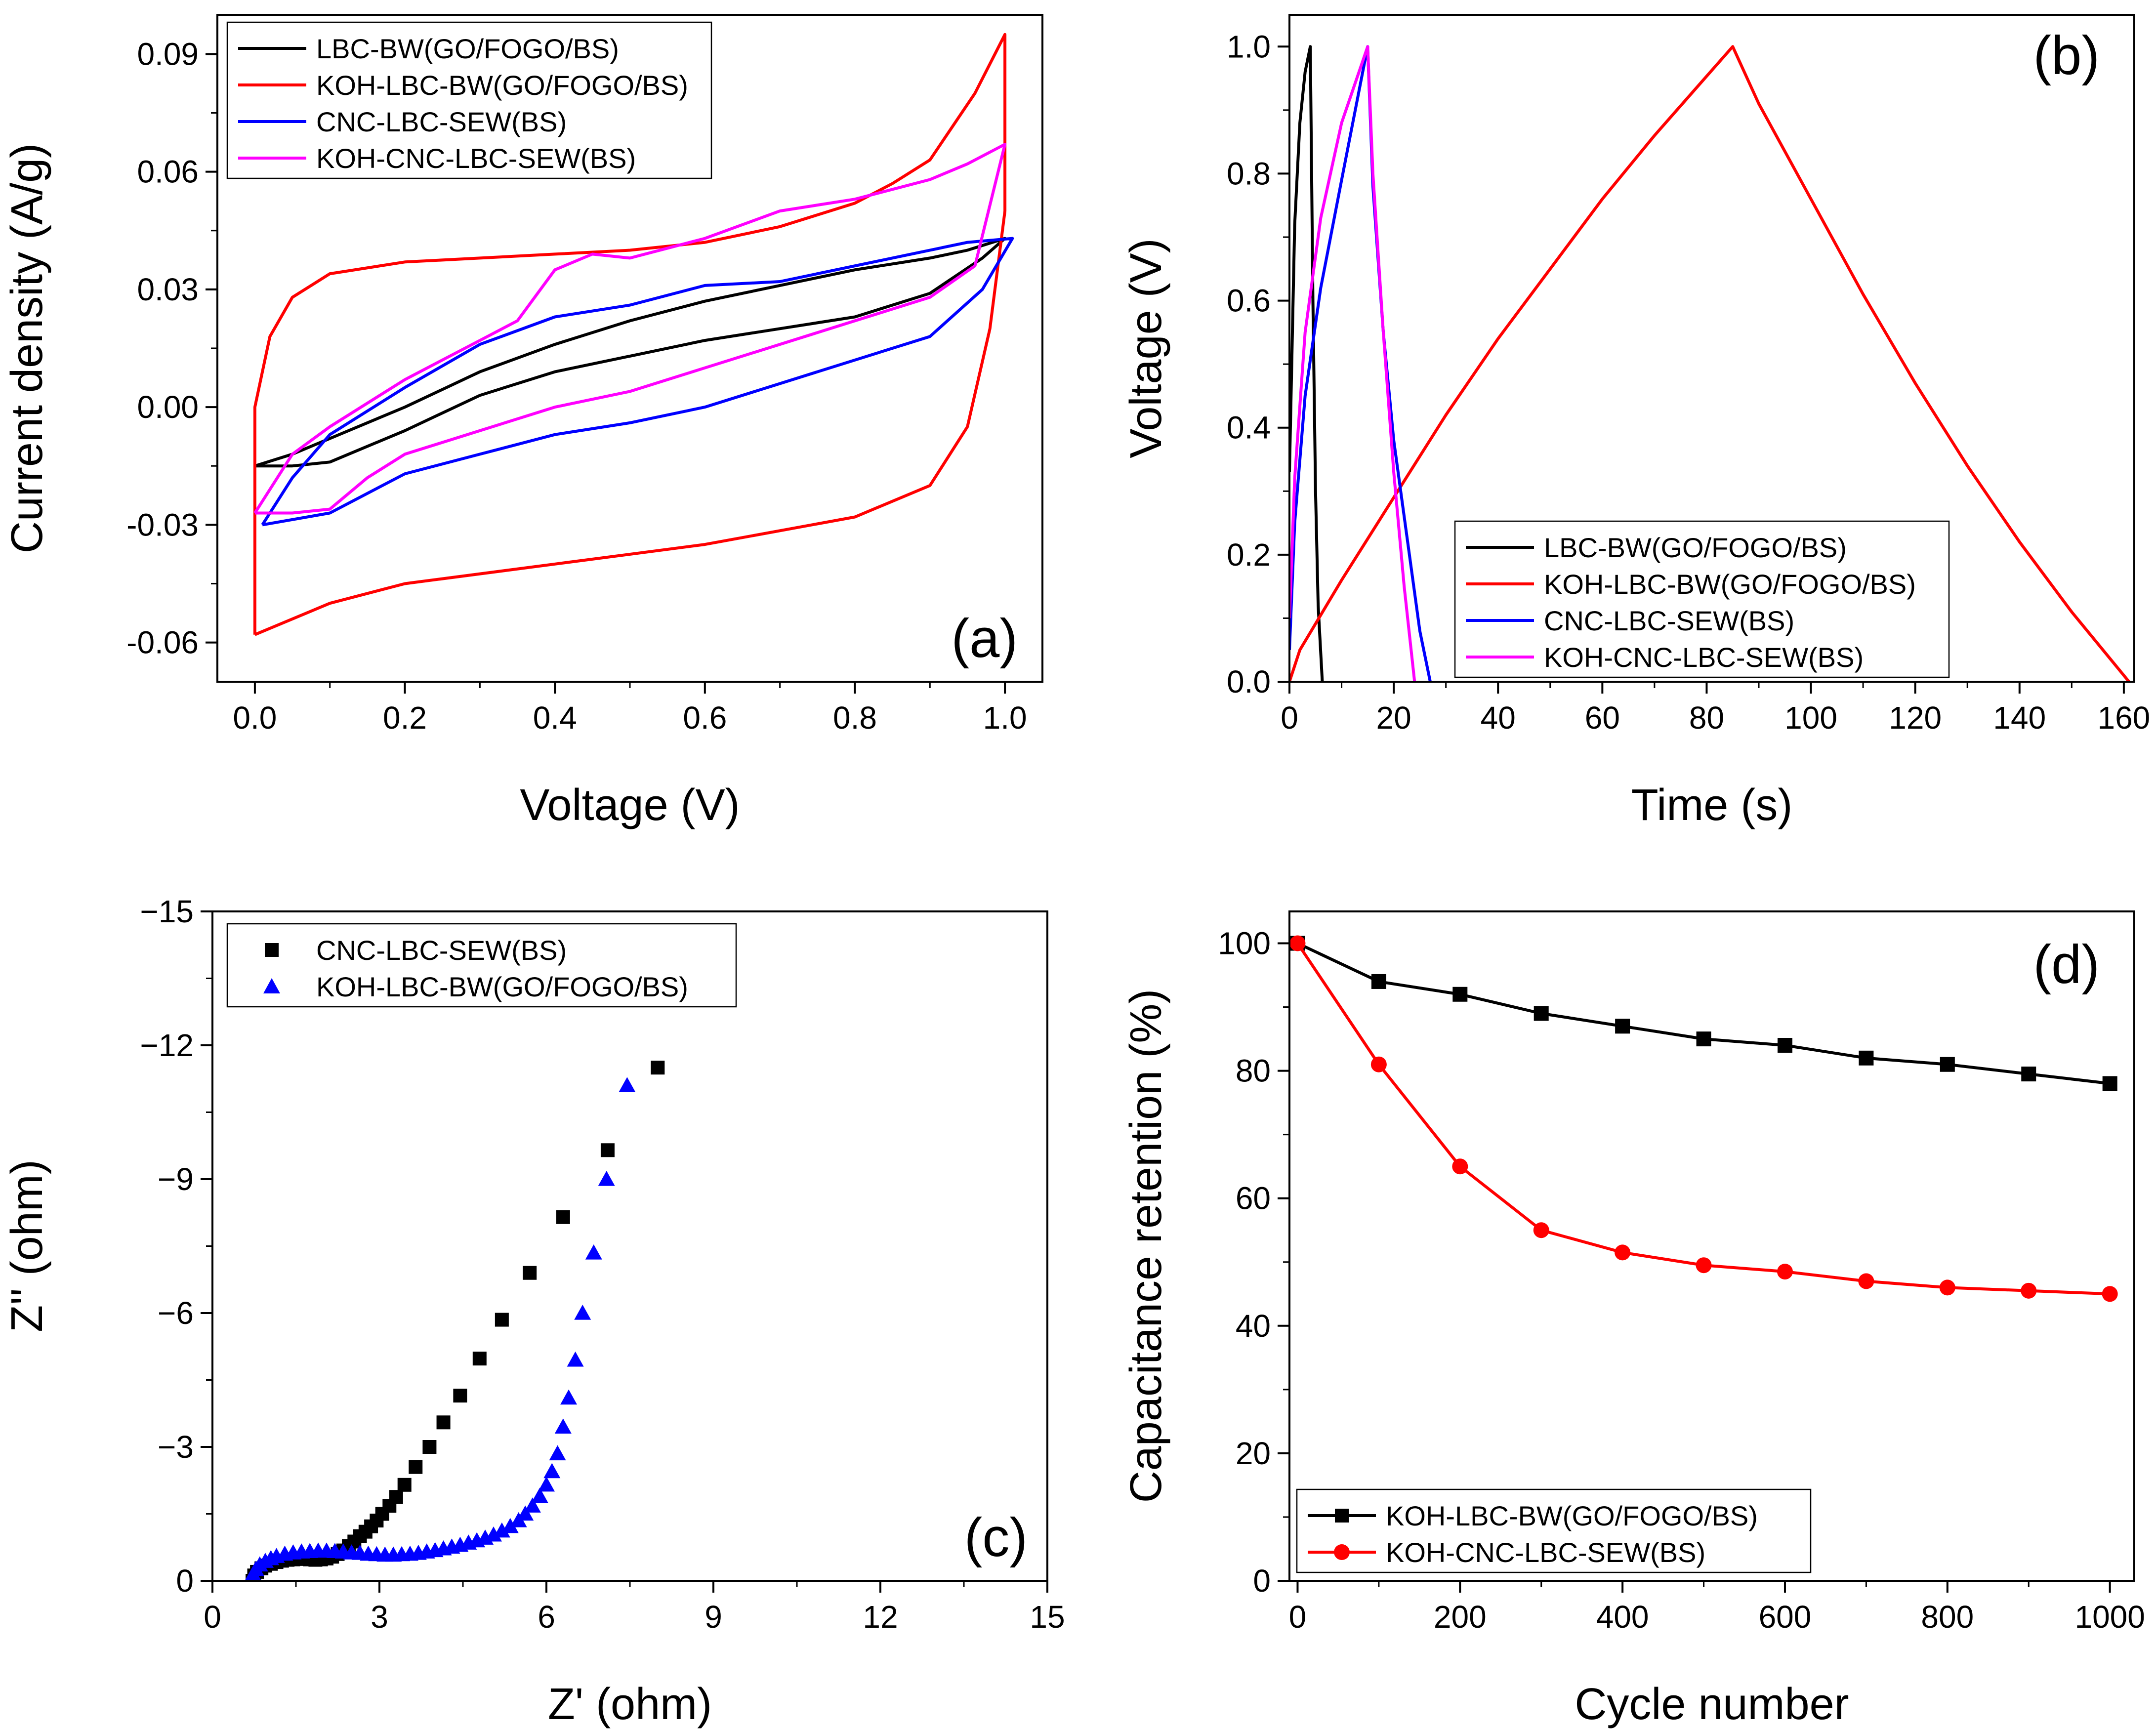 This screenshot has height=1729, width=2156. I want to click on x-axis-title: Time (s), so click(1712, 805).